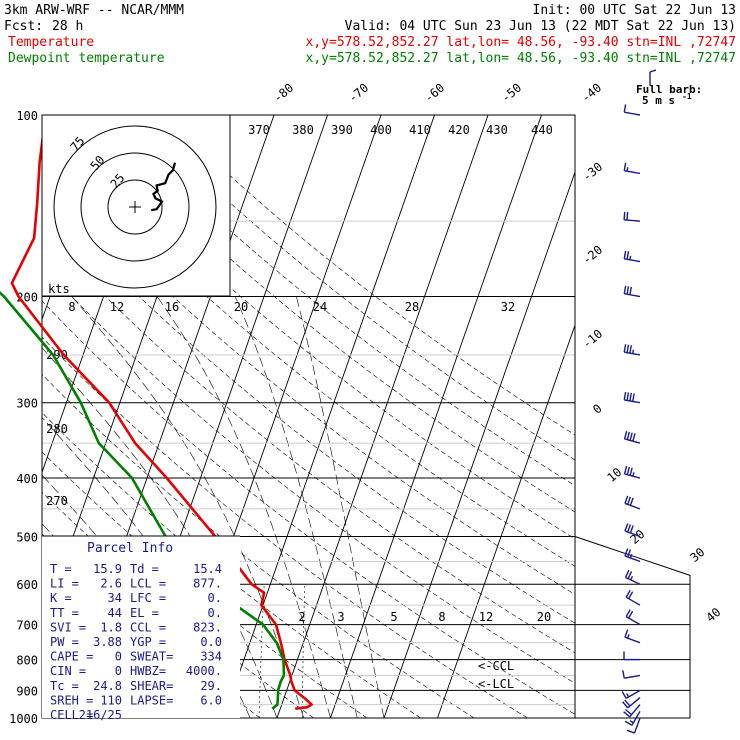  Describe the element at coordinates (211, 642) in the screenshot. I see `parcel-info-cell: 0.0` at that location.